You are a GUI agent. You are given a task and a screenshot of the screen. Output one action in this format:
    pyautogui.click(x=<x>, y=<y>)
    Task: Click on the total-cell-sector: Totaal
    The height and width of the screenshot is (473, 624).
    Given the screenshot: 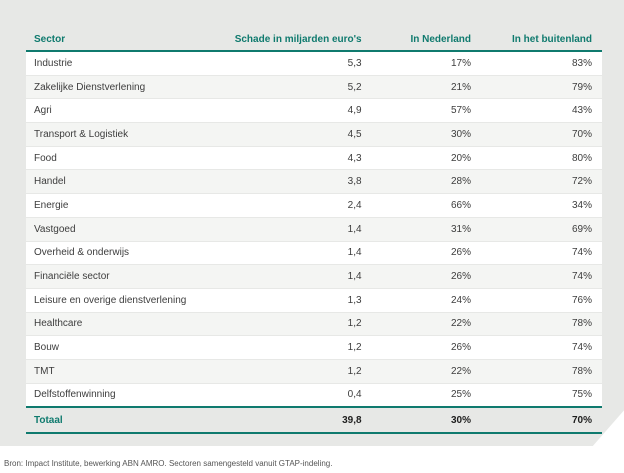 What is the action you would take?
    pyautogui.click(x=124, y=420)
    